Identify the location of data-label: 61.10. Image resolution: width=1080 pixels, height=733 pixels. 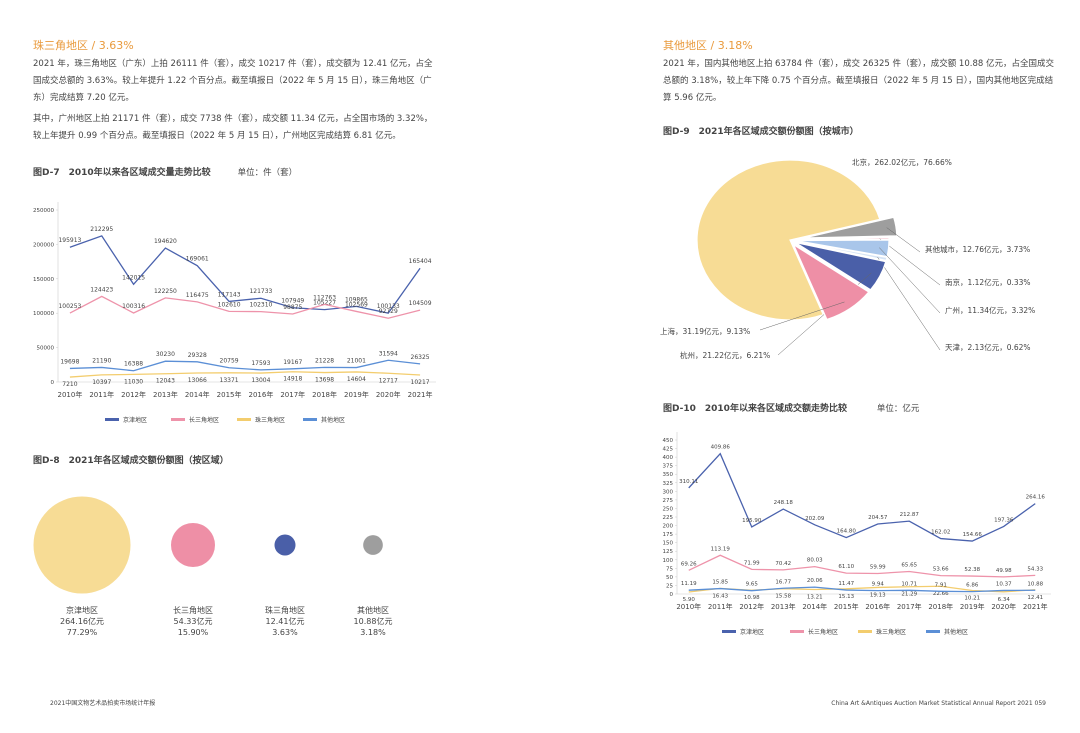
(846, 567).